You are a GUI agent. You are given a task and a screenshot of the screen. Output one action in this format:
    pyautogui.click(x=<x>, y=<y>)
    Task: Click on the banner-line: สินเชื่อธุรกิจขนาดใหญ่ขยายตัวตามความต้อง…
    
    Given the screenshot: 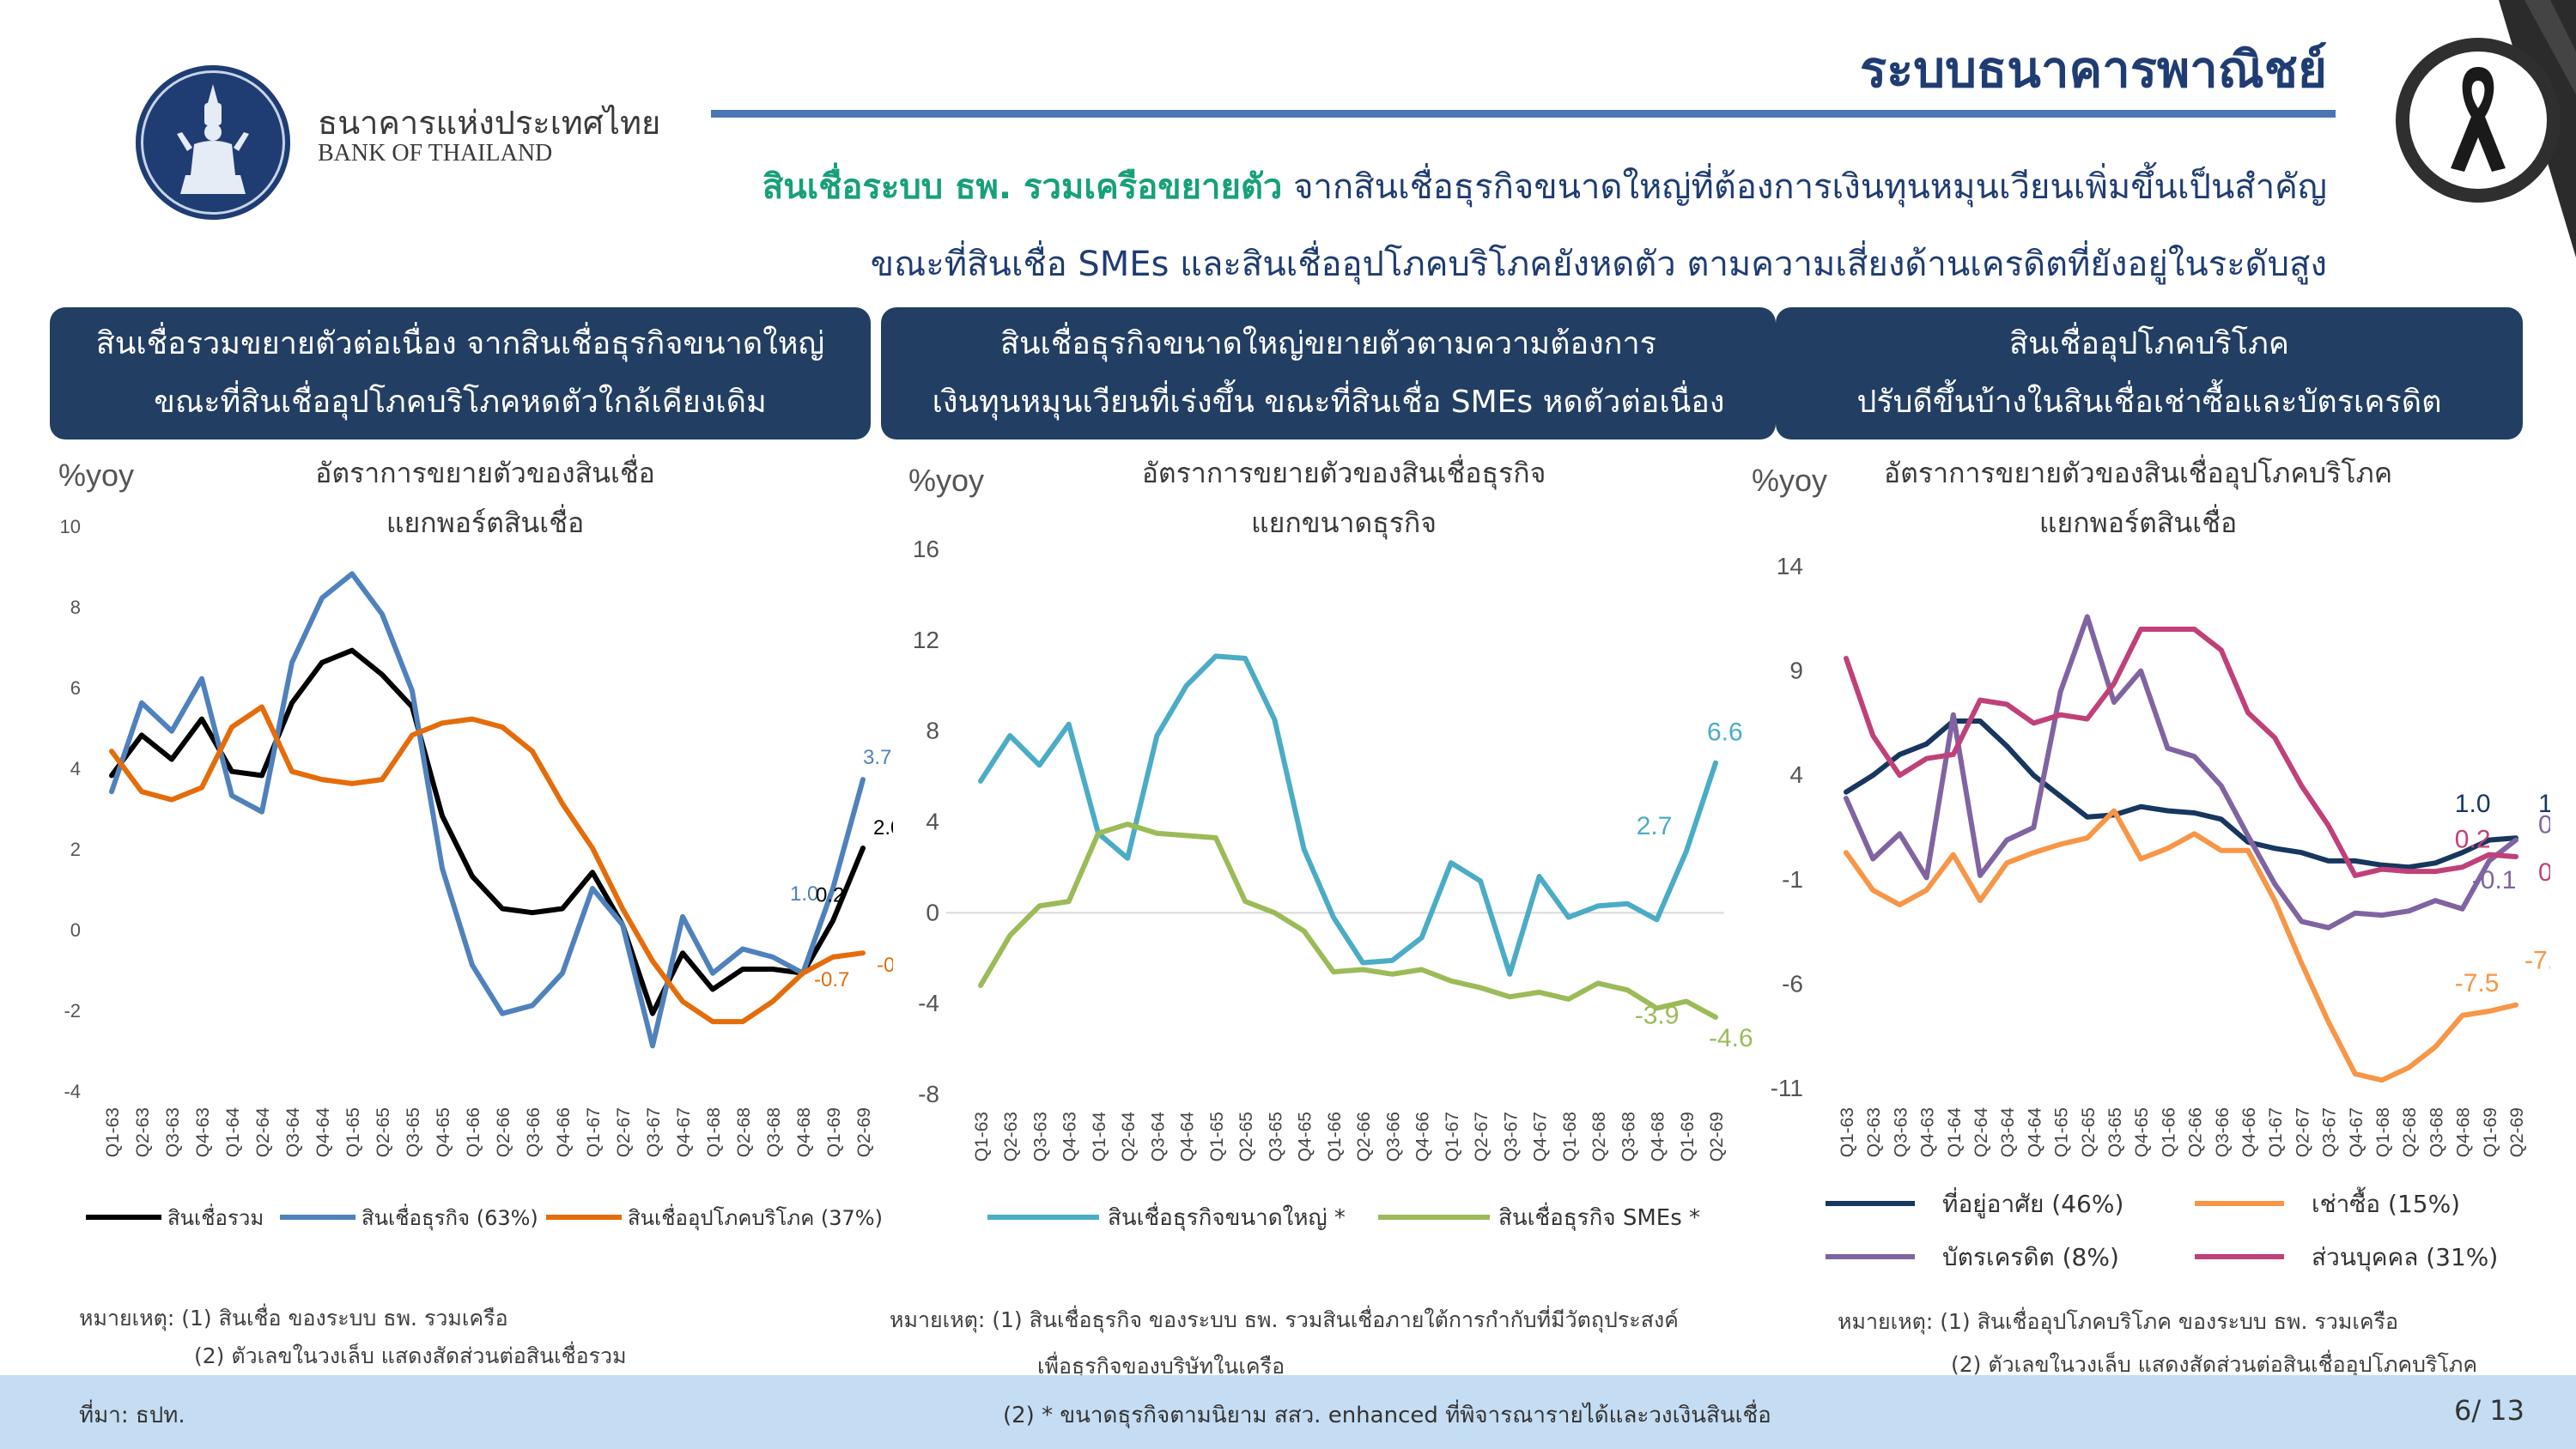 What is the action you would take?
    pyautogui.click(x=1328, y=343)
    